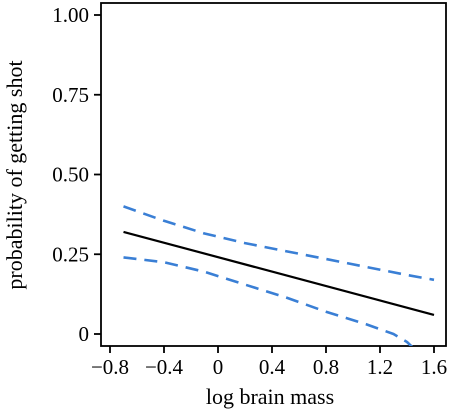  Describe the element at coordinates (434, 367) in the screenshot. I see `x-tick-label: 1.6` at that location.